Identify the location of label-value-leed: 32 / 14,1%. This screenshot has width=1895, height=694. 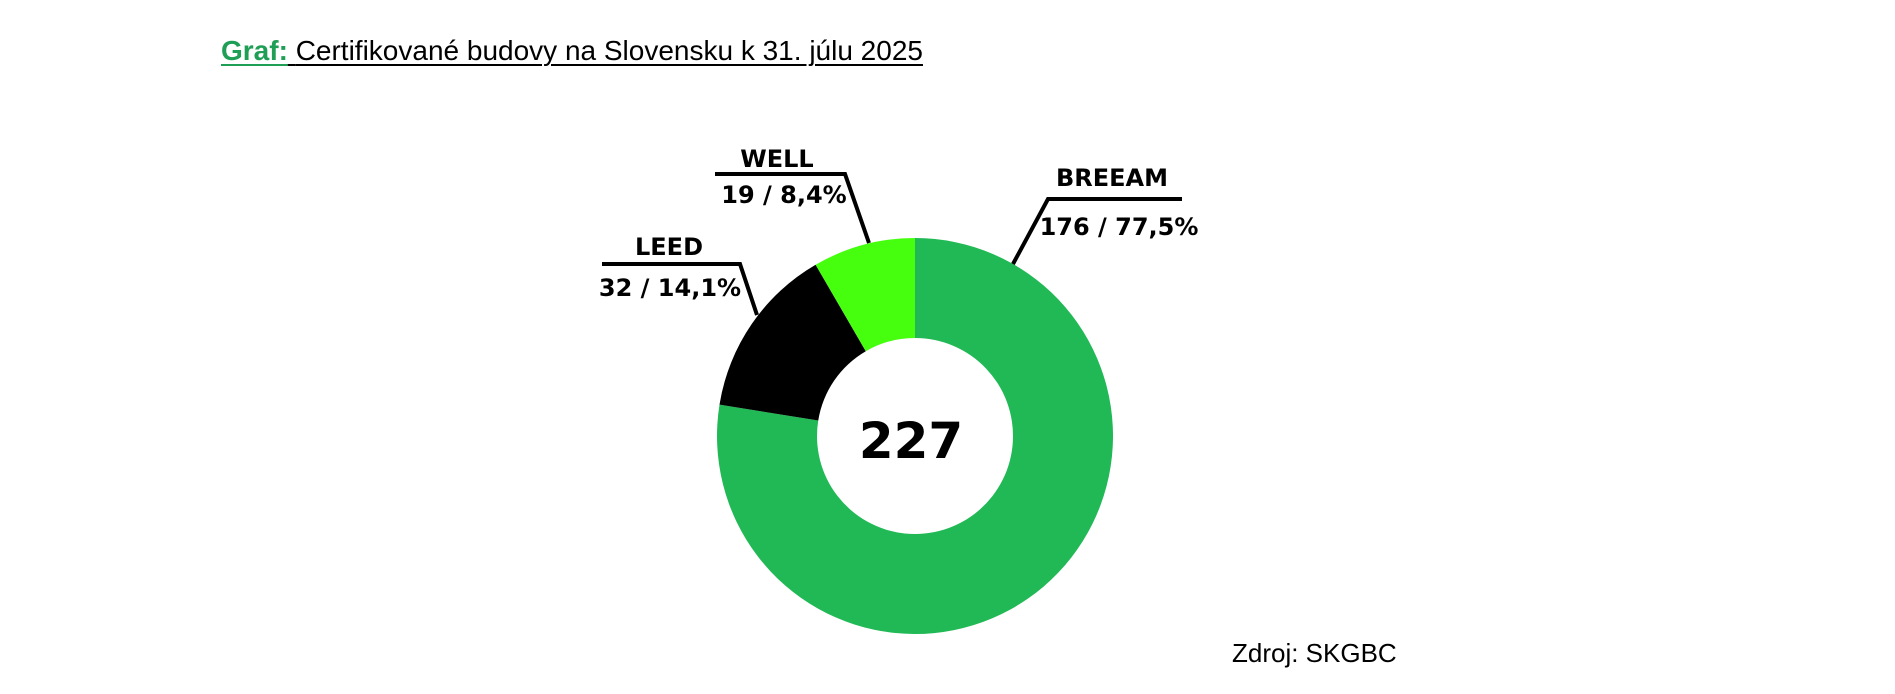
(670, 288).